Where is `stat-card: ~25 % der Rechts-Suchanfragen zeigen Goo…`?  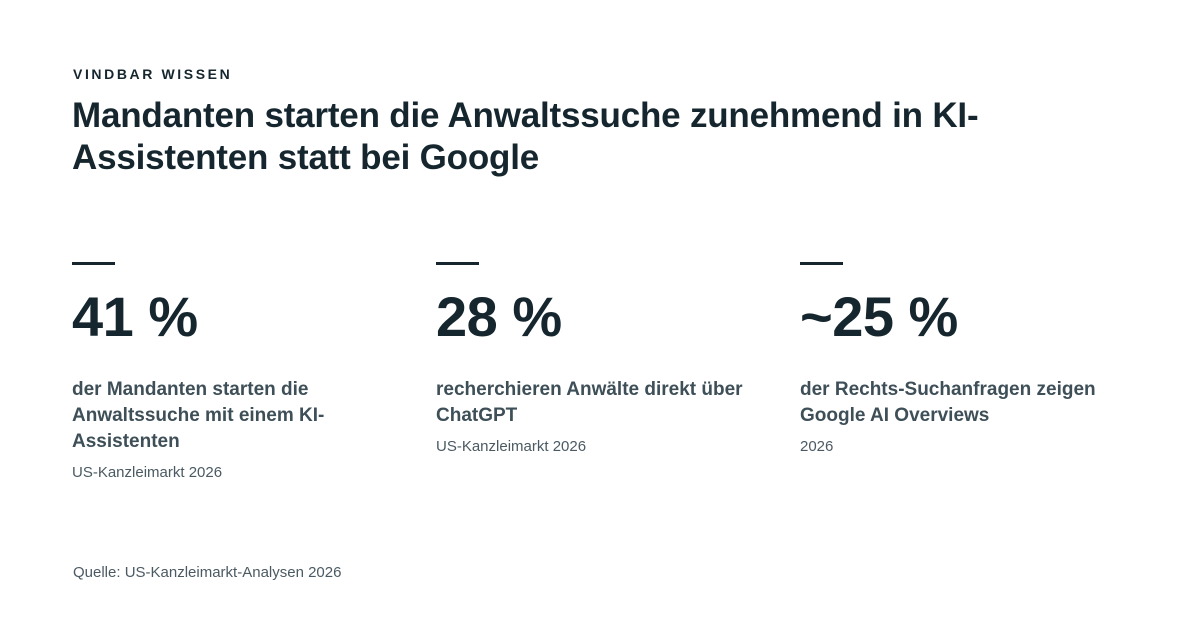 stat-card: ~25 % der Rechts-Suchanfragen zeigen Goo… is located at coordinates (970, 359).